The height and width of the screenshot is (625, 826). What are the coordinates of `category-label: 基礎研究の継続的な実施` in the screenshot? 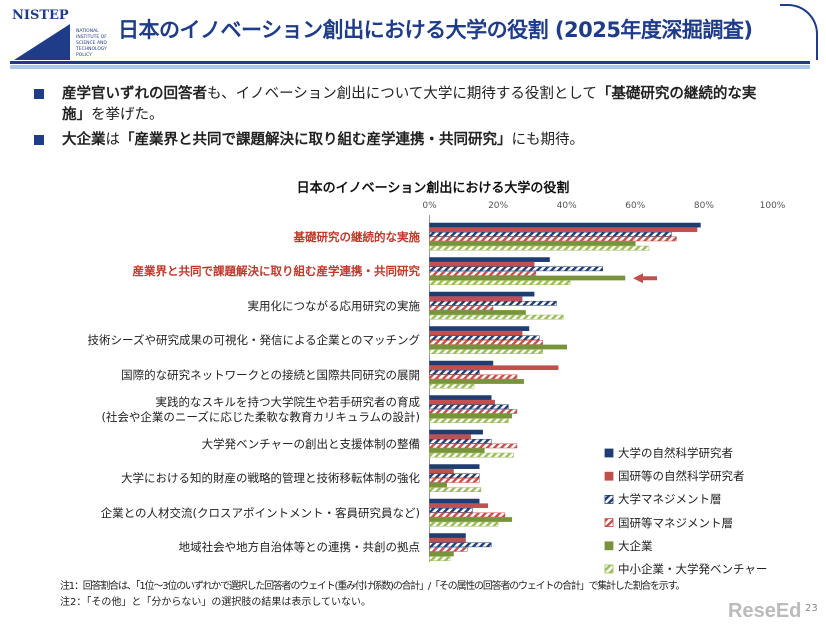 It's located at (357, 236).